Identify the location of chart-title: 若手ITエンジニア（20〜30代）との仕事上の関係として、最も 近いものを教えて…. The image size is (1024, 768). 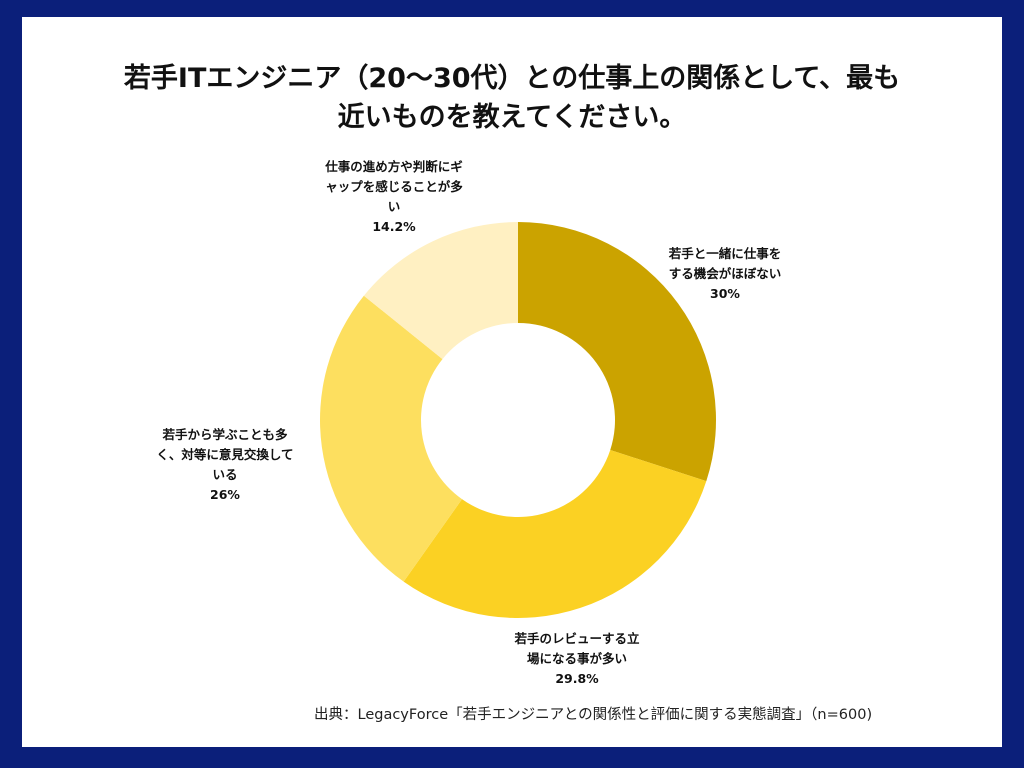
(512, 98).